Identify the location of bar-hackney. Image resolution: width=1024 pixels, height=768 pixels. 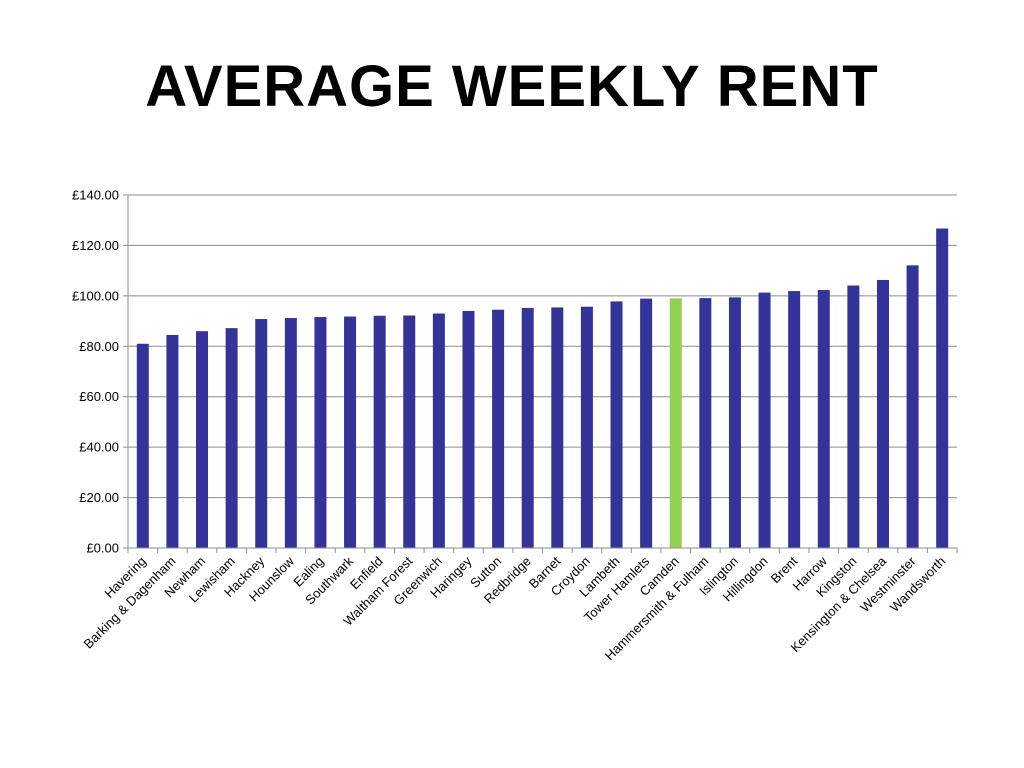
(261, 433).